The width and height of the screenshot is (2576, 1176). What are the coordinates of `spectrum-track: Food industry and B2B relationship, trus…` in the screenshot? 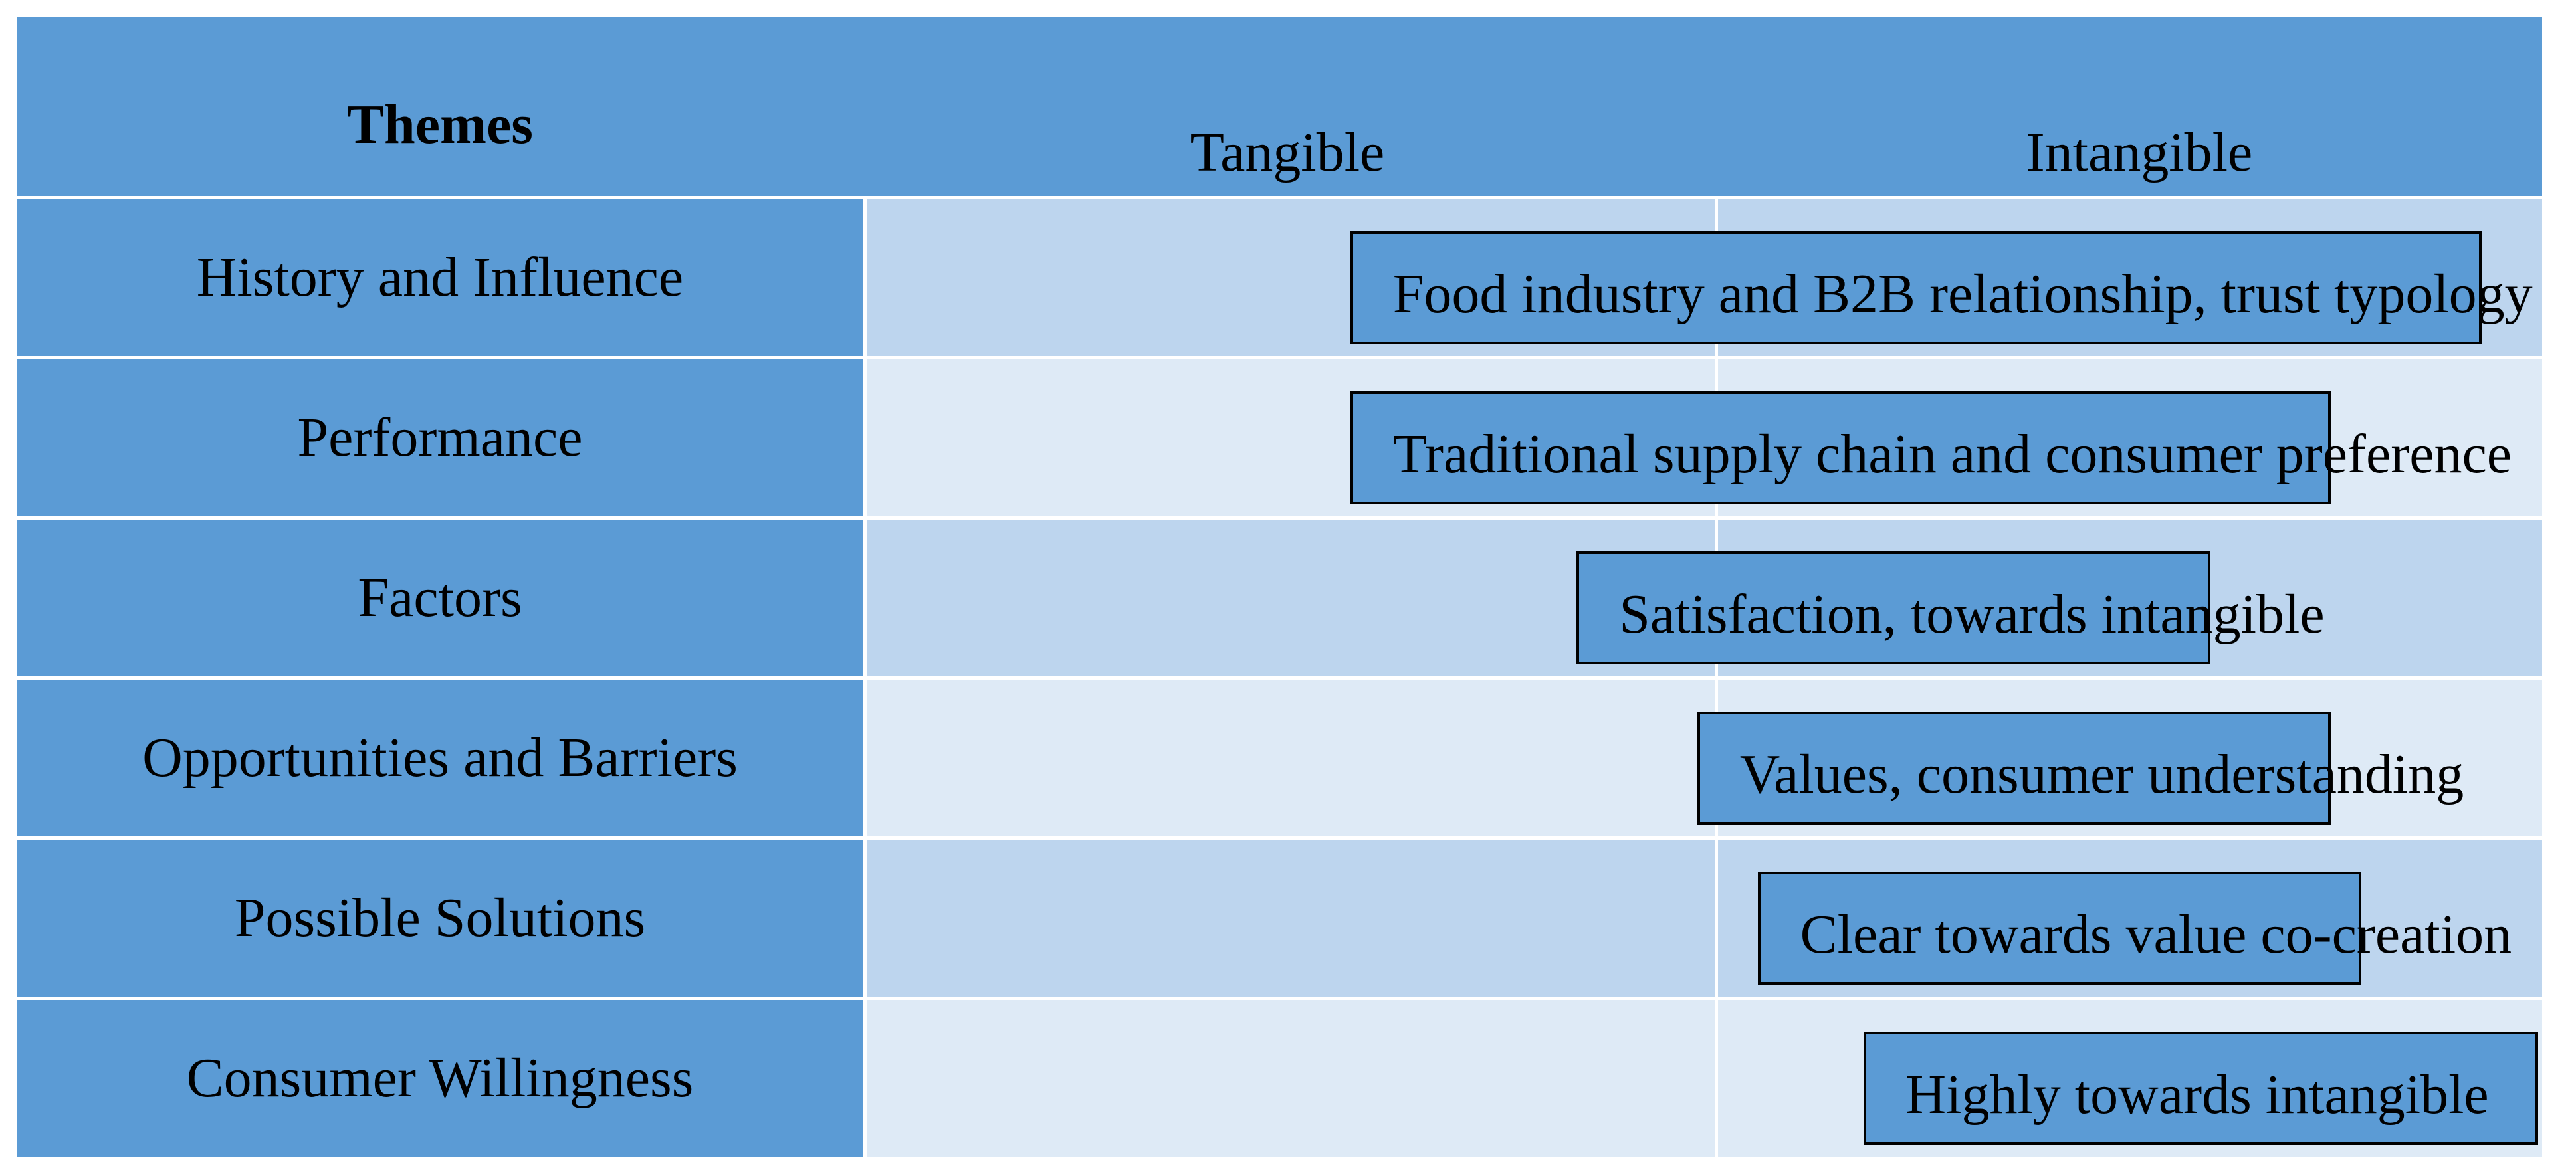 It's located at (1704, 277).